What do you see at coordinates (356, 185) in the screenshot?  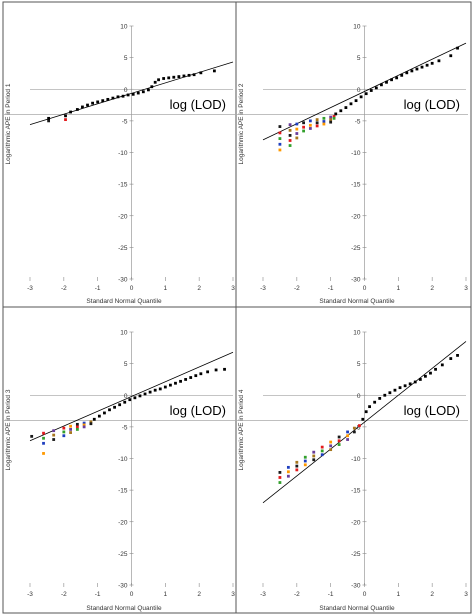 I see `y-tick-label: -15` at bounding box center [356, 185].